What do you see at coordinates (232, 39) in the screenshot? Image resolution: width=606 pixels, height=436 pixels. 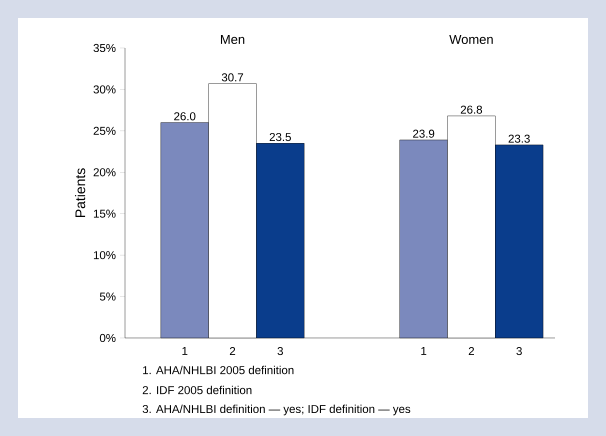 I see `text: Men` at bounding box center [232, 39].